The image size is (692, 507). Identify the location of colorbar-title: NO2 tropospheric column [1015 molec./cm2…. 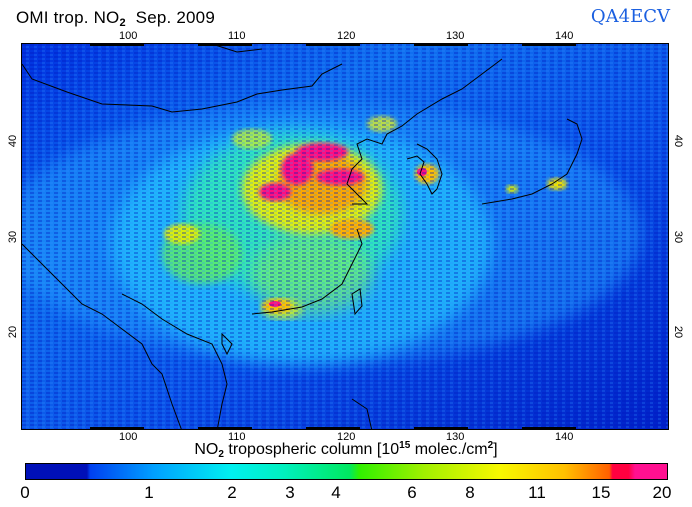
(346, 450).